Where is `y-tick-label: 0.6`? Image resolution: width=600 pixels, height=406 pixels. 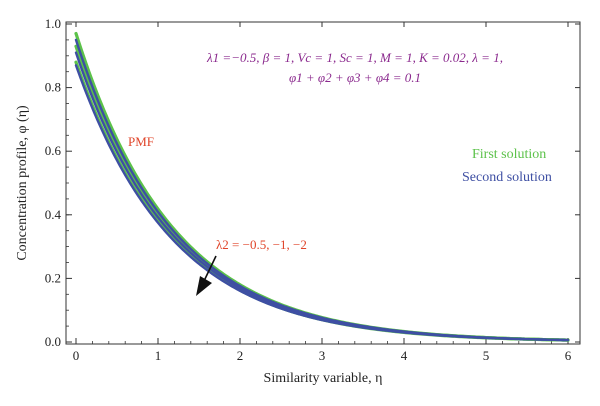
y-tick-label: 0.6 is located at coordinates (53, 150).